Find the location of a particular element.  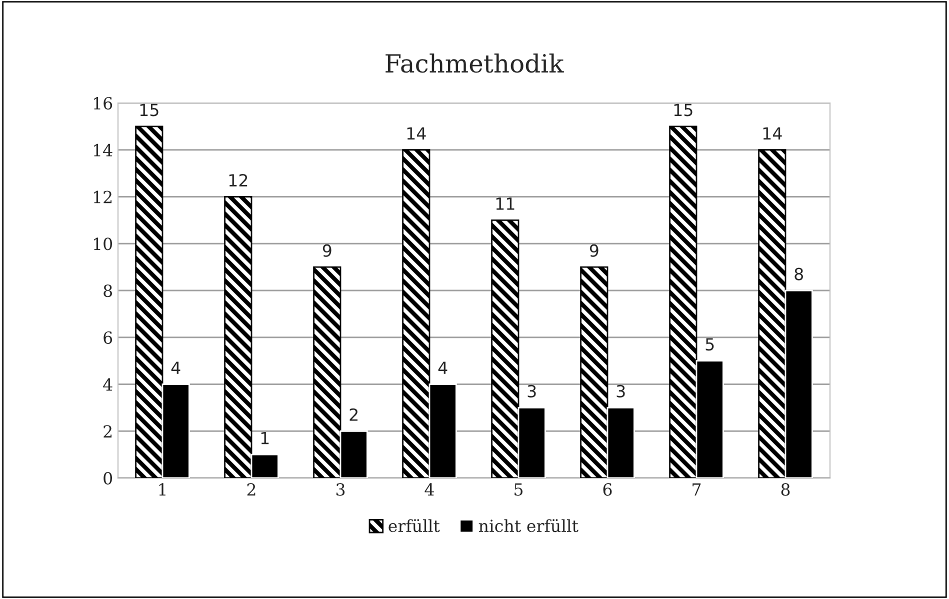

data-label: 8 is located at coordinates (799, 274).